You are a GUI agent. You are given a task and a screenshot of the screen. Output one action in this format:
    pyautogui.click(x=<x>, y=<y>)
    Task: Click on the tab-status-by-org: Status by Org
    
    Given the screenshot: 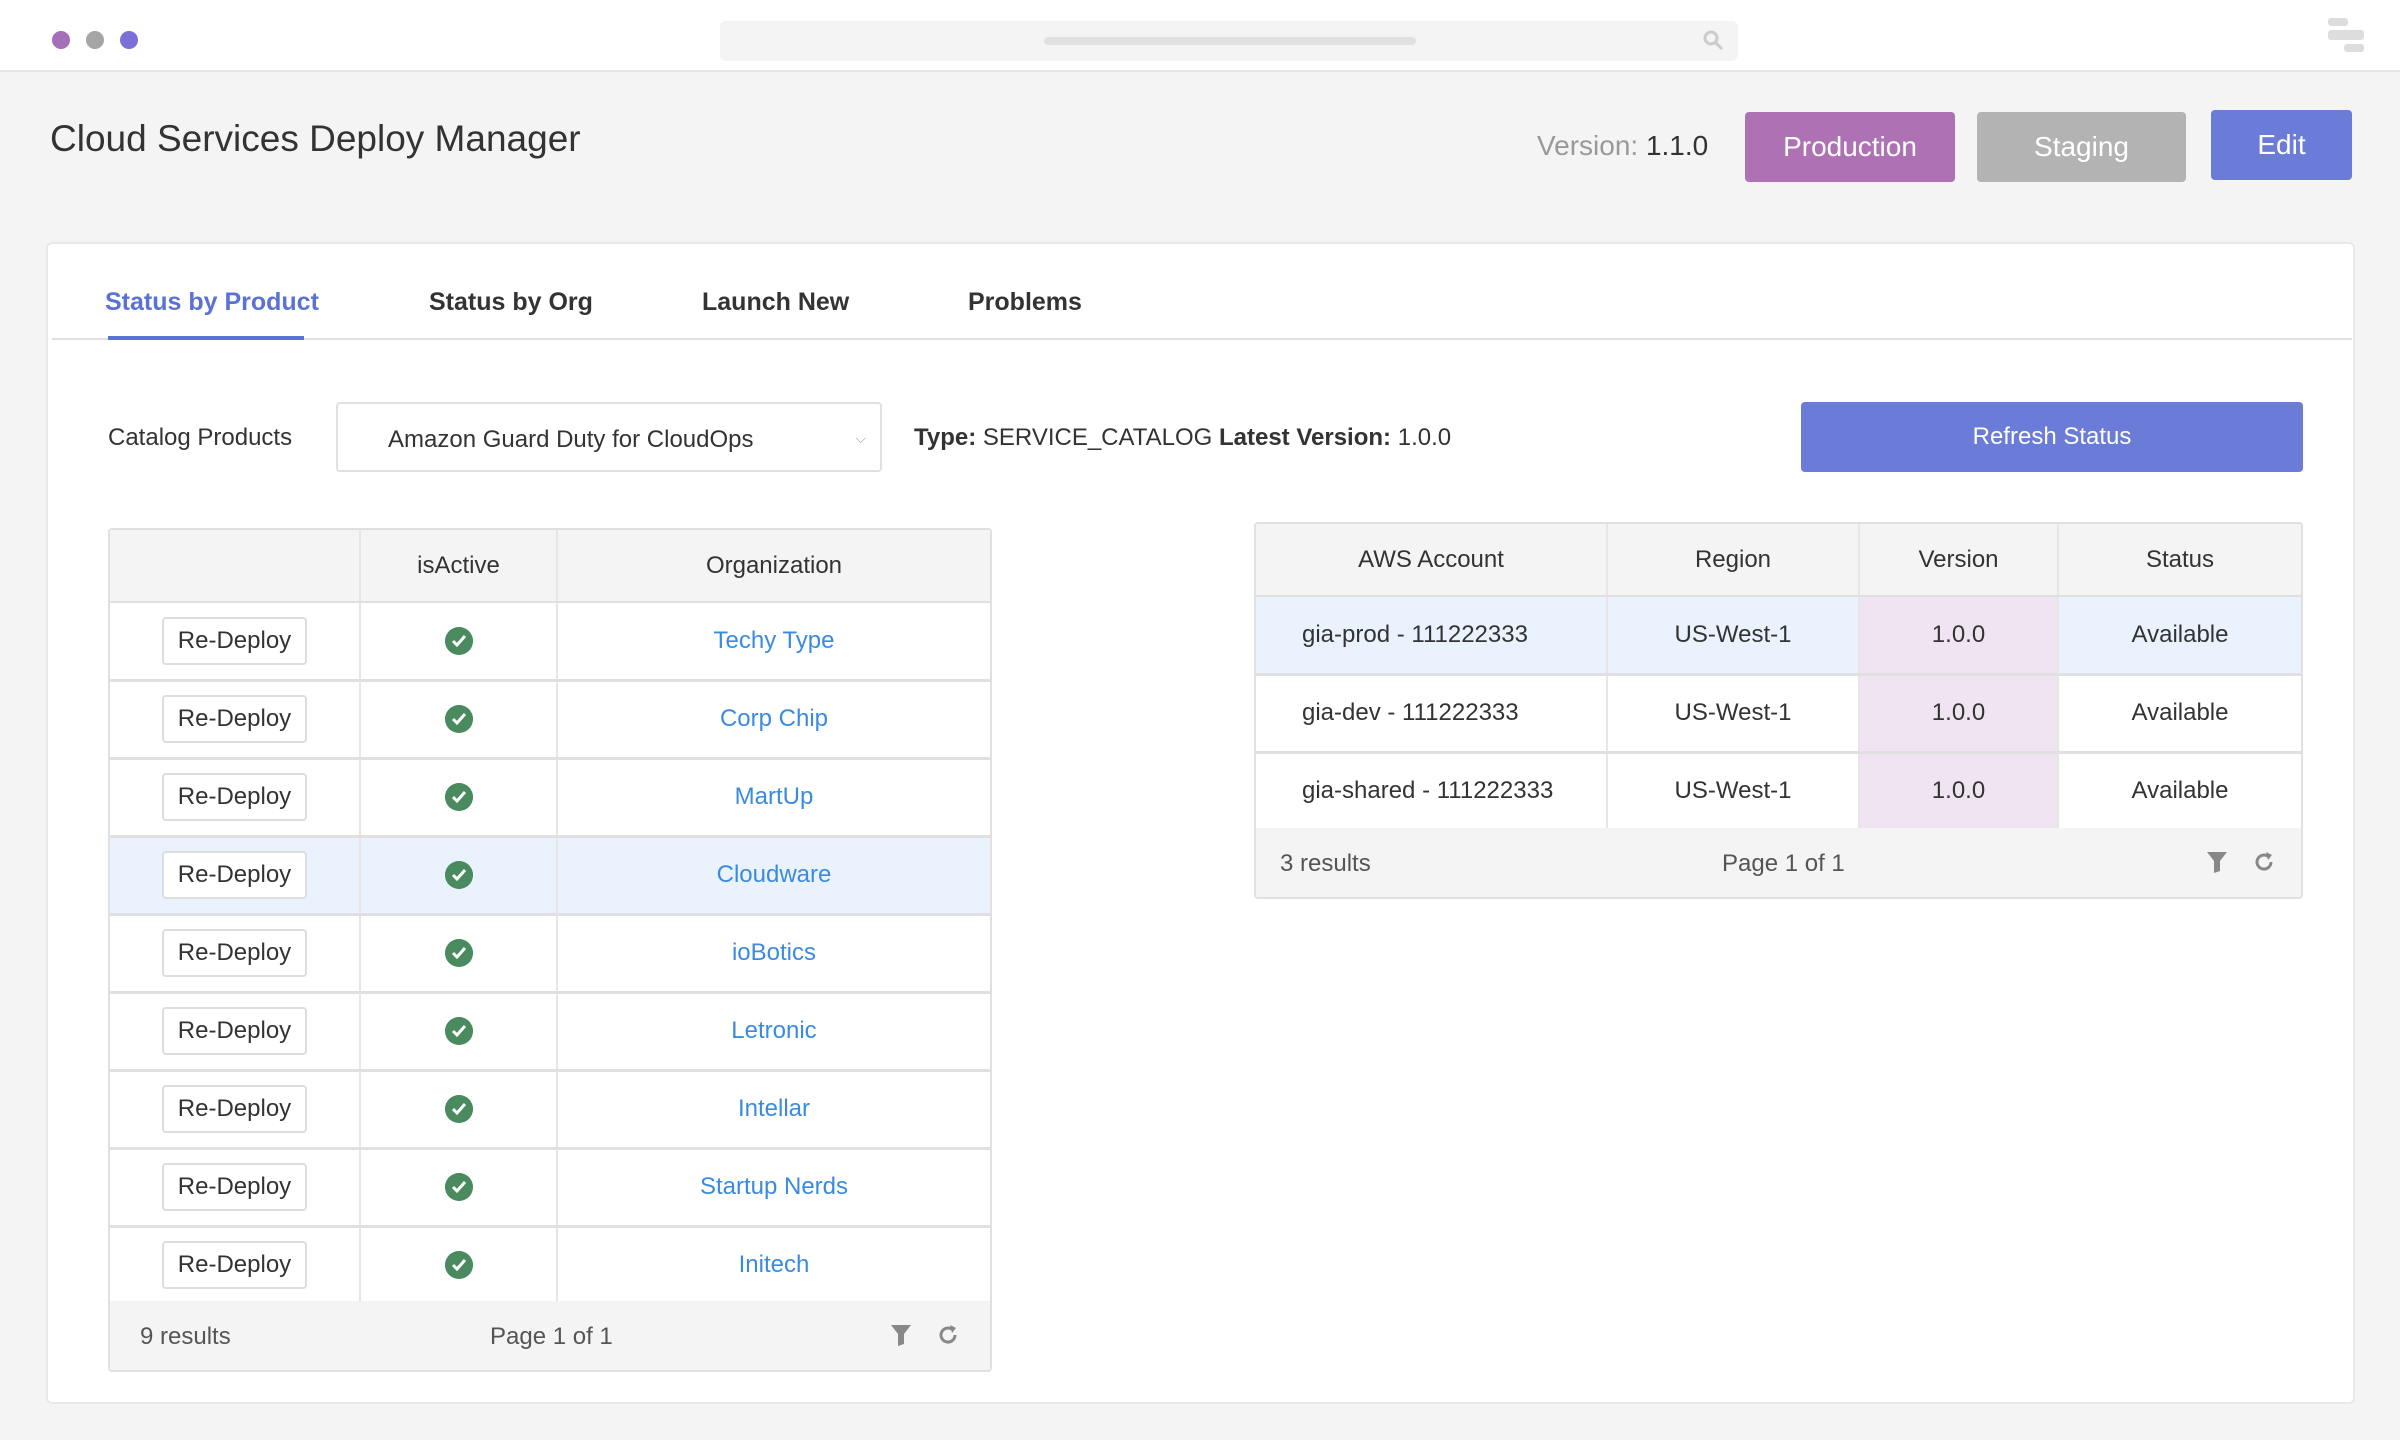 What is the action you would take?
    pyautogui.click(x=511, y=302)
    